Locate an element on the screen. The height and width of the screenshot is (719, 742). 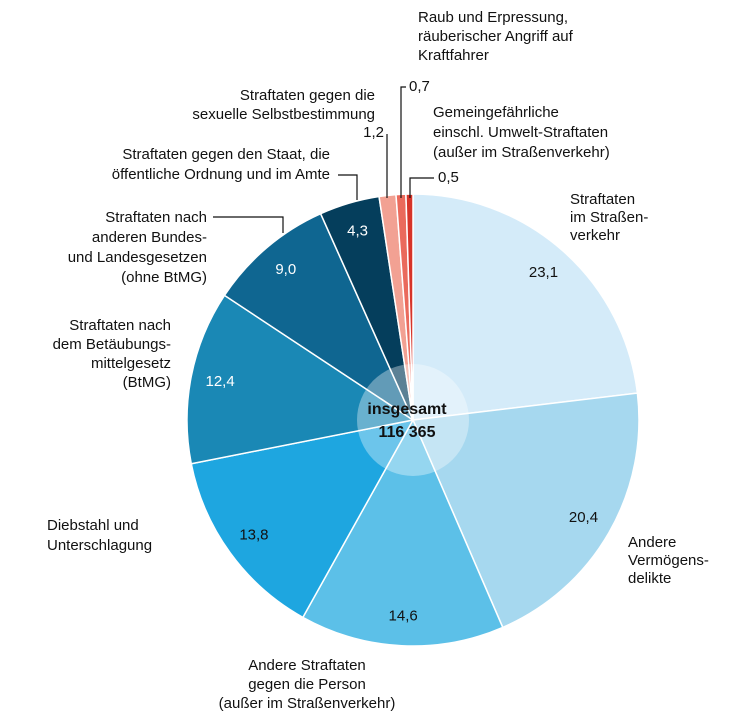
category-label: sexuelle Selbstbestimmung is located at coordinates (283, 114).